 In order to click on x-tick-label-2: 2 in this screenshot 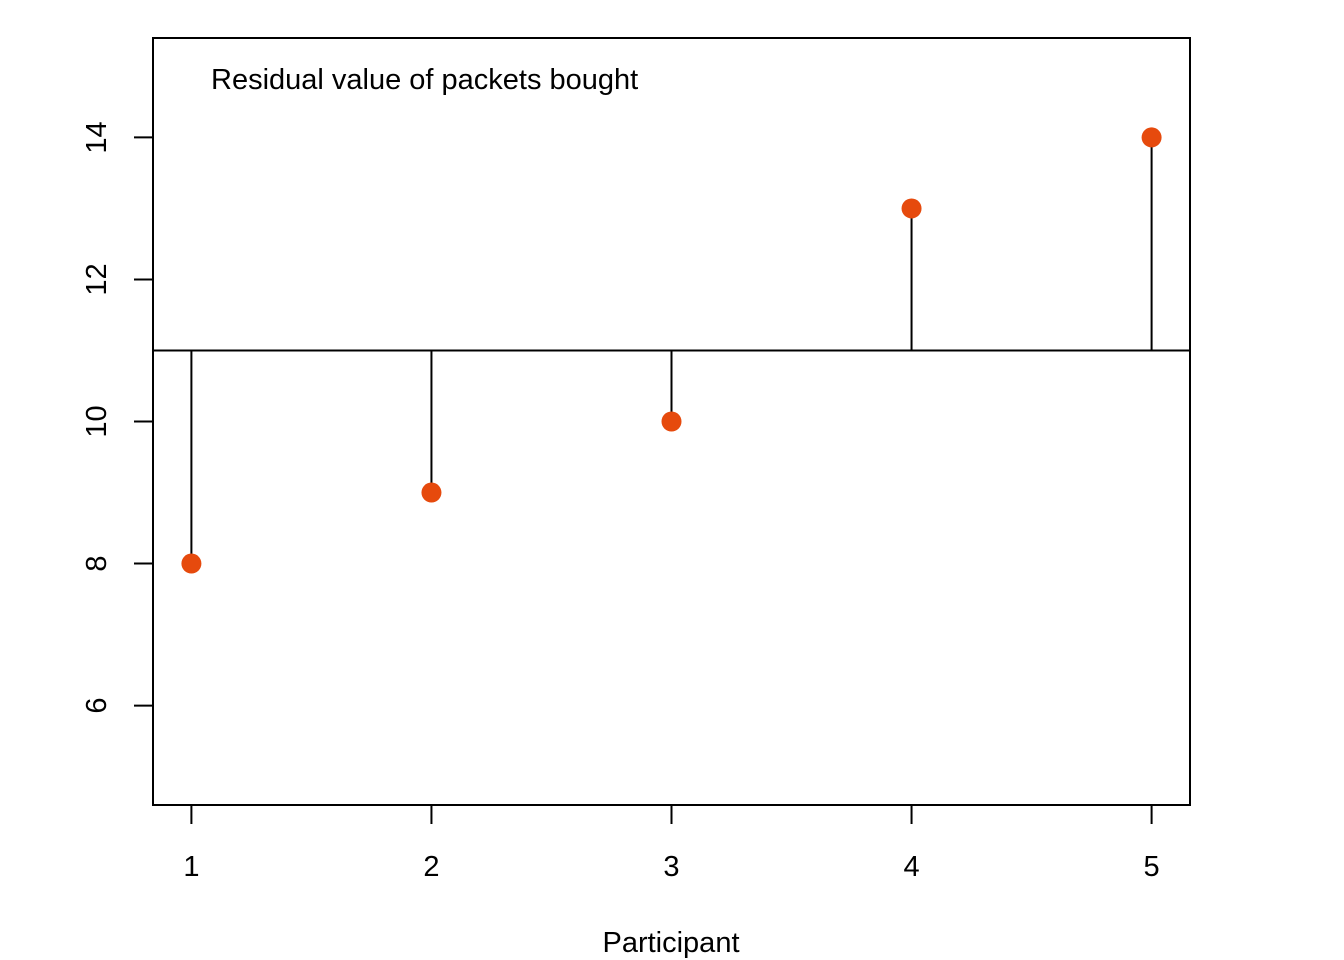, I will do `click(431, 867)`.